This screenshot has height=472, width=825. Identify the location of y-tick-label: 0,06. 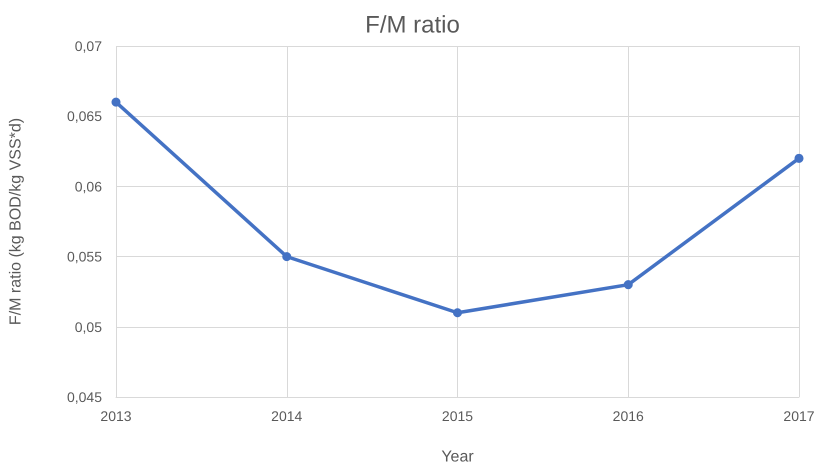
(88, 186).